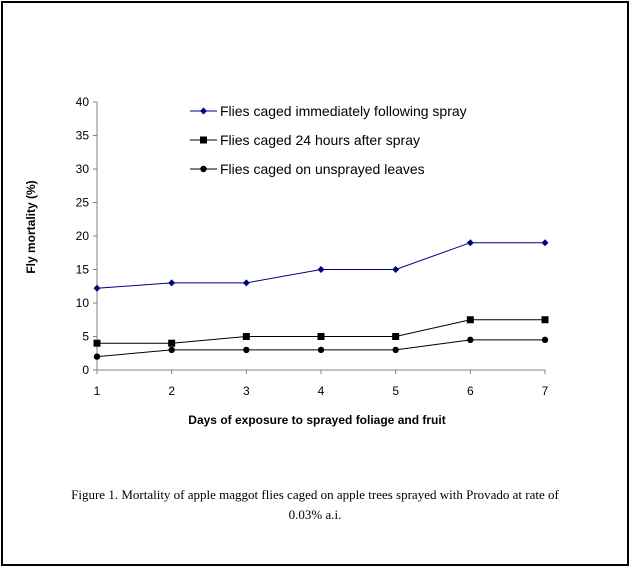  Describe the element at coordinates (31, 226) in the screenshot. I see `y-axis-title: Fly mortality (%)` at that location.